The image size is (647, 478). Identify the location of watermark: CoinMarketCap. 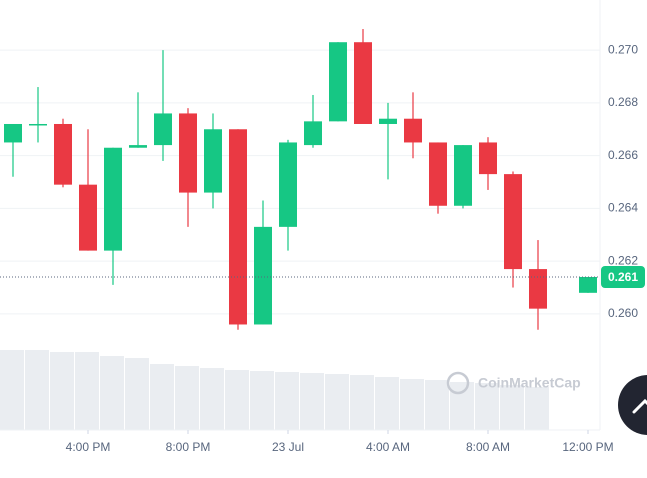
(513, 383).